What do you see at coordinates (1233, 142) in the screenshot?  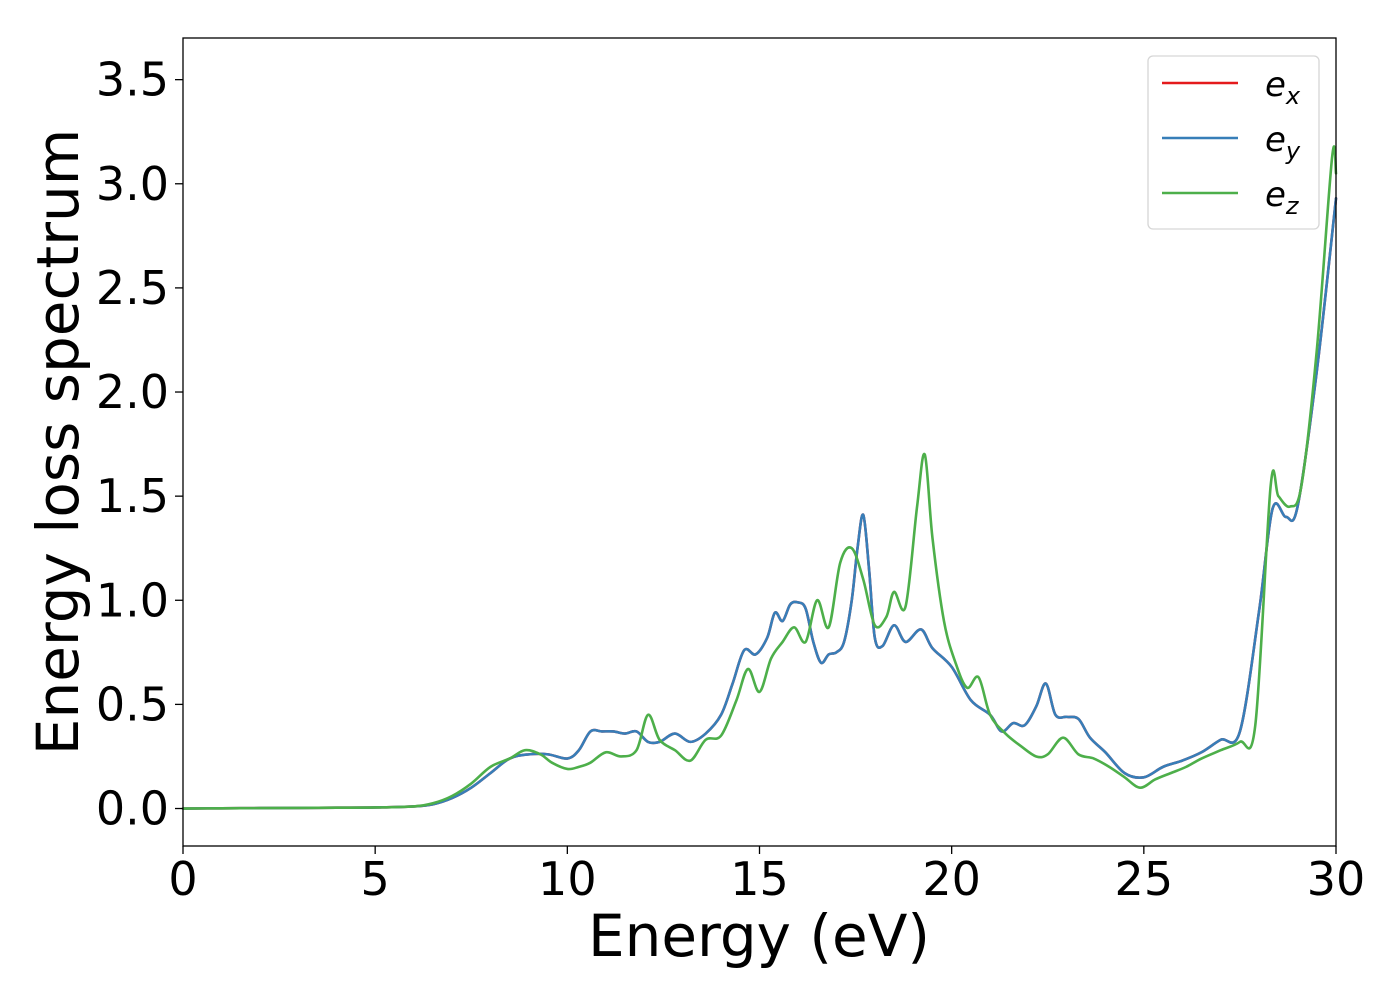 I see `legend-box` at bounding box center [1233, 142].